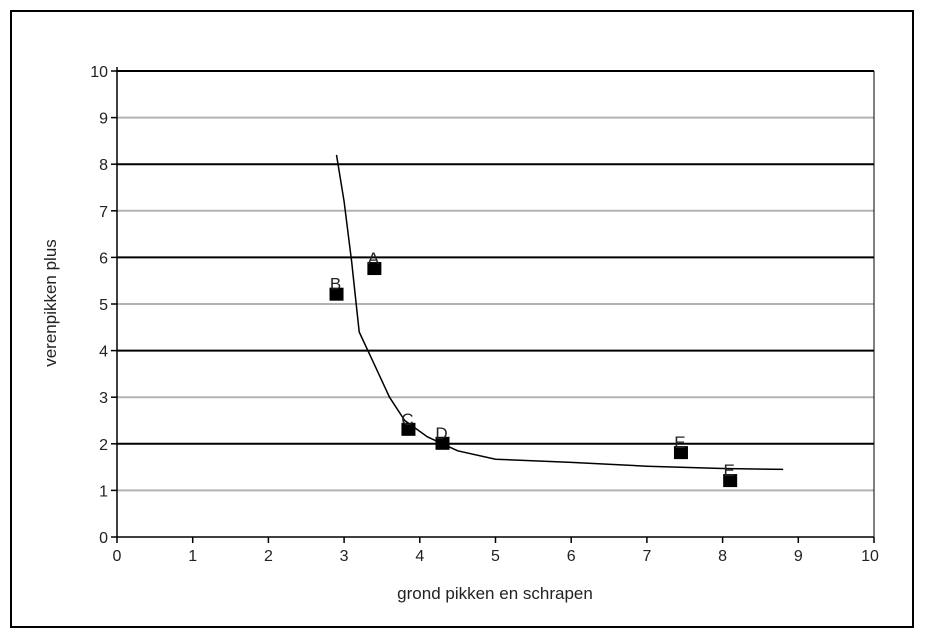 The height and width of the screenshot is (641, 928). What do you see at coordinates (103, 258) in the screenshot?
I see `y-tick-label: 6` at bounding box center [103, 258].